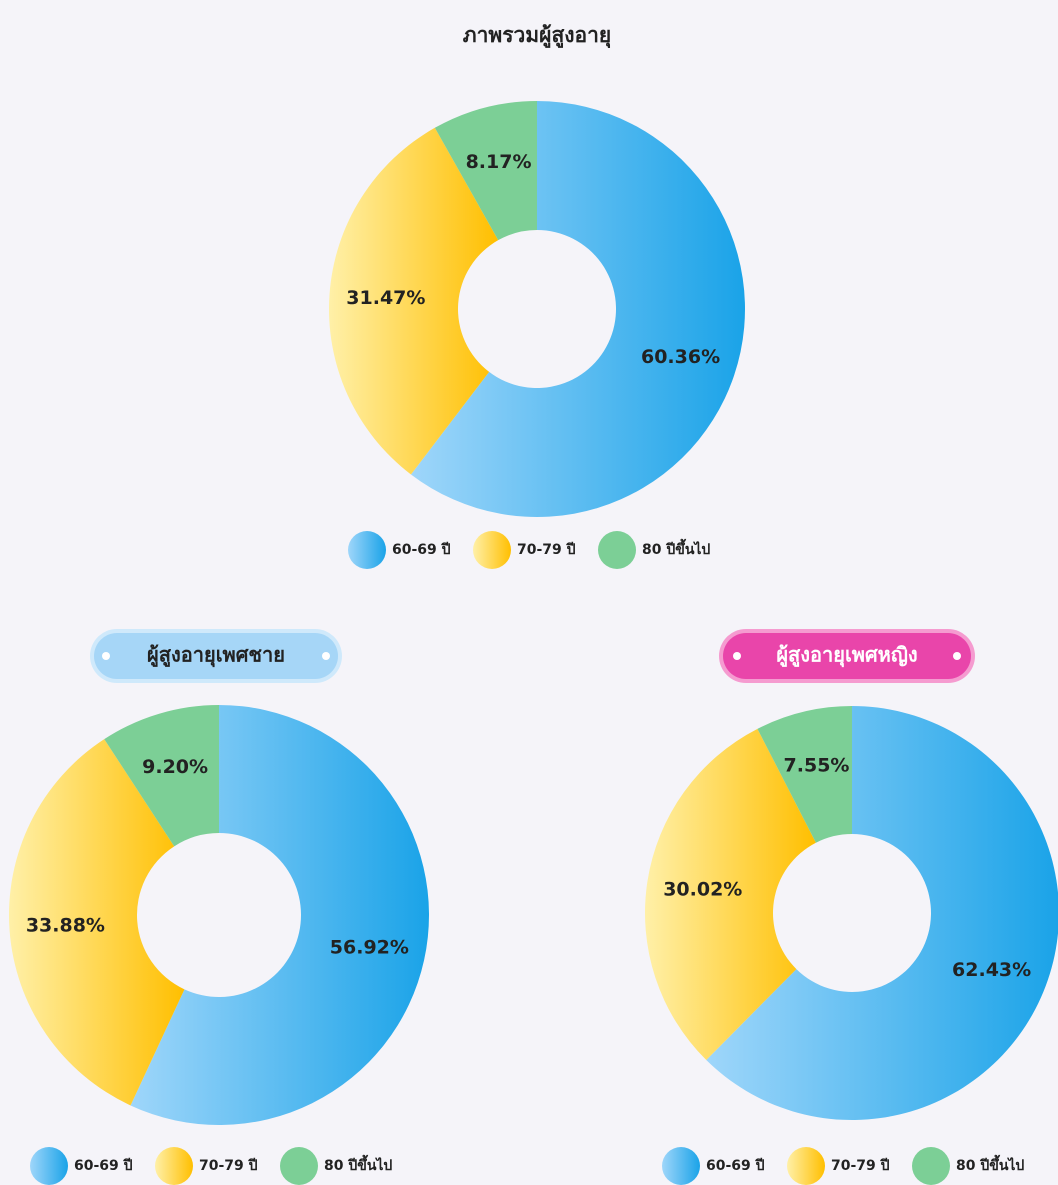 The height and width of the screenshot is (1185, 1058). What do you see at coordinates (680, 357) in the screenshot?
I see `data-label: 60.36%` at bounding box center [680, 357].